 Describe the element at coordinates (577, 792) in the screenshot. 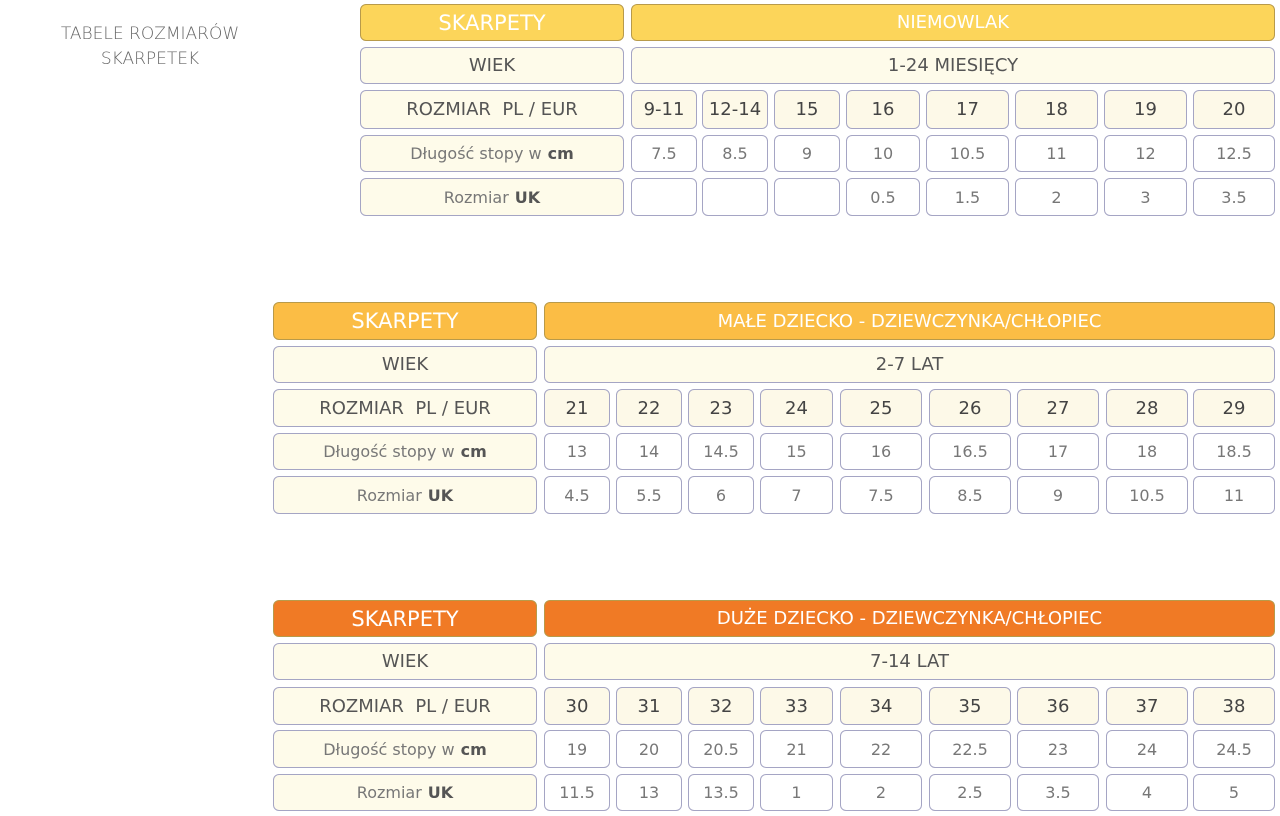

I see `uk-size-cell: 11.5` at that location.